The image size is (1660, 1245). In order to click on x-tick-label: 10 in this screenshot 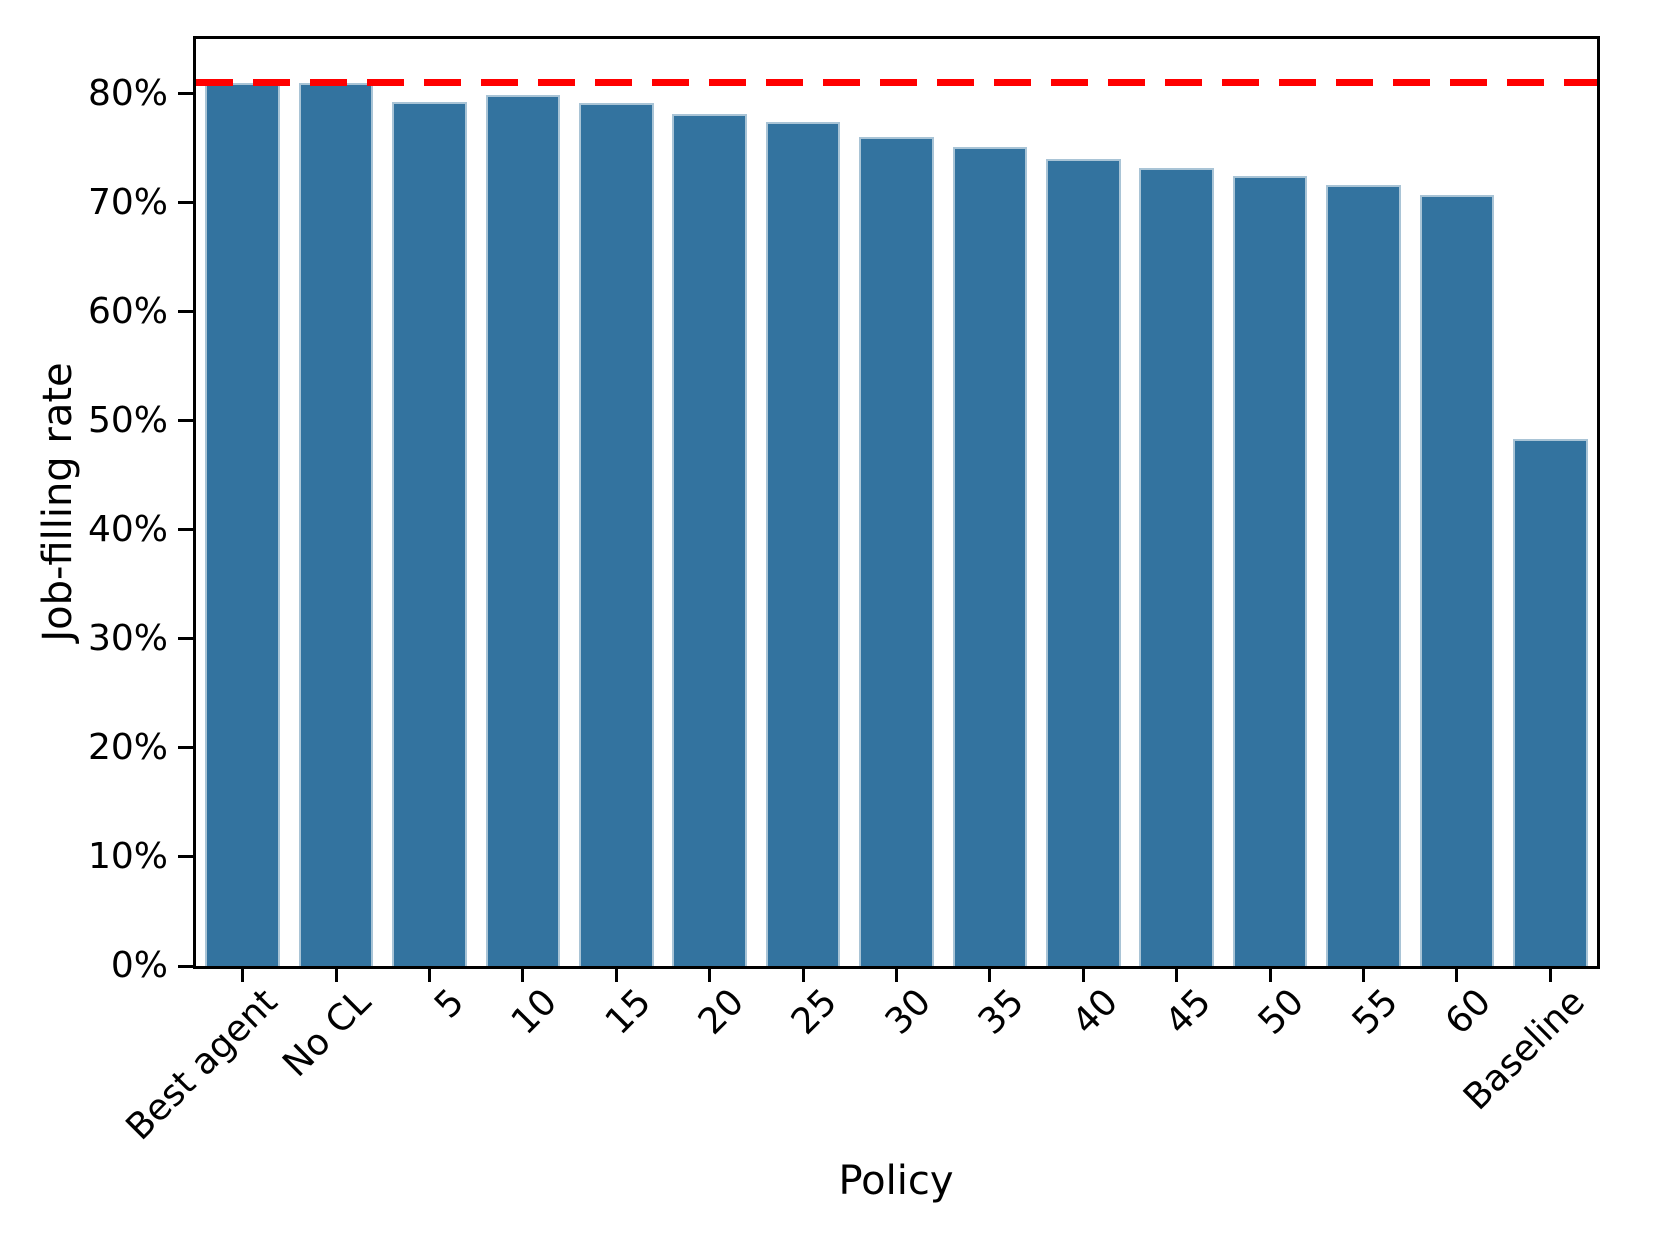, I will do `click(534, 1012)`.